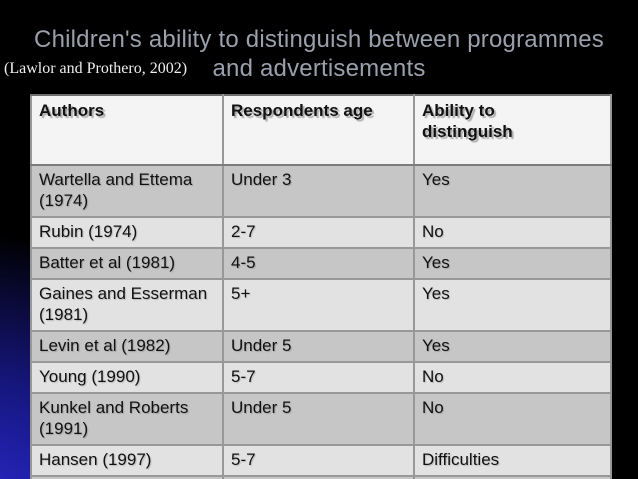  Describe the element at coordinates (318, 130) in the screenshot. I see `column-header-respondents-age: Respondents age` at that location.